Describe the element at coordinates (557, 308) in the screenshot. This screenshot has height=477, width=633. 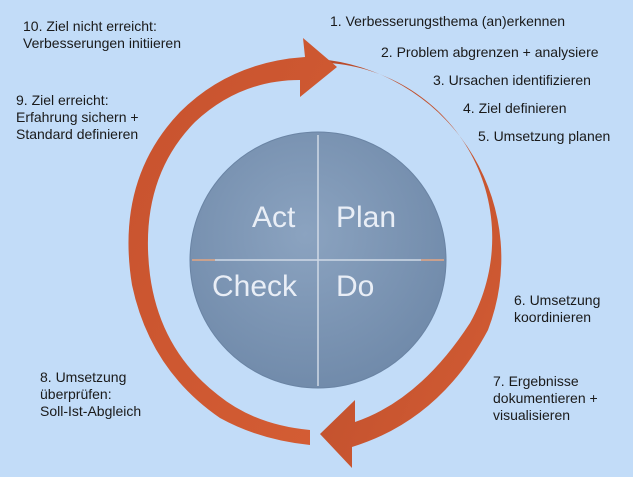
I see `step-6-label: 6. Umsetzung koordinieren` at that location.